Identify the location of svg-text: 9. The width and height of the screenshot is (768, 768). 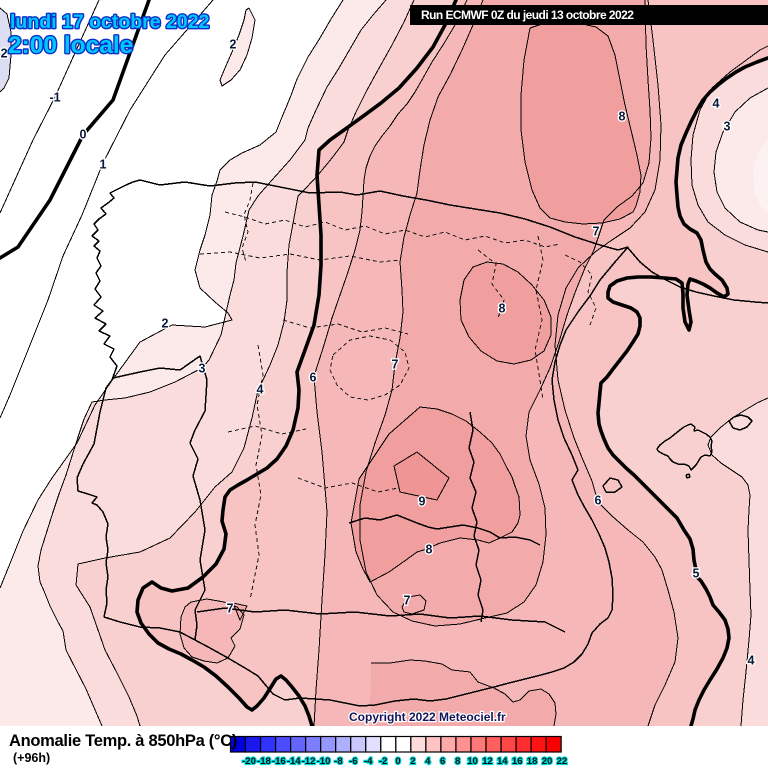
(422, 502).